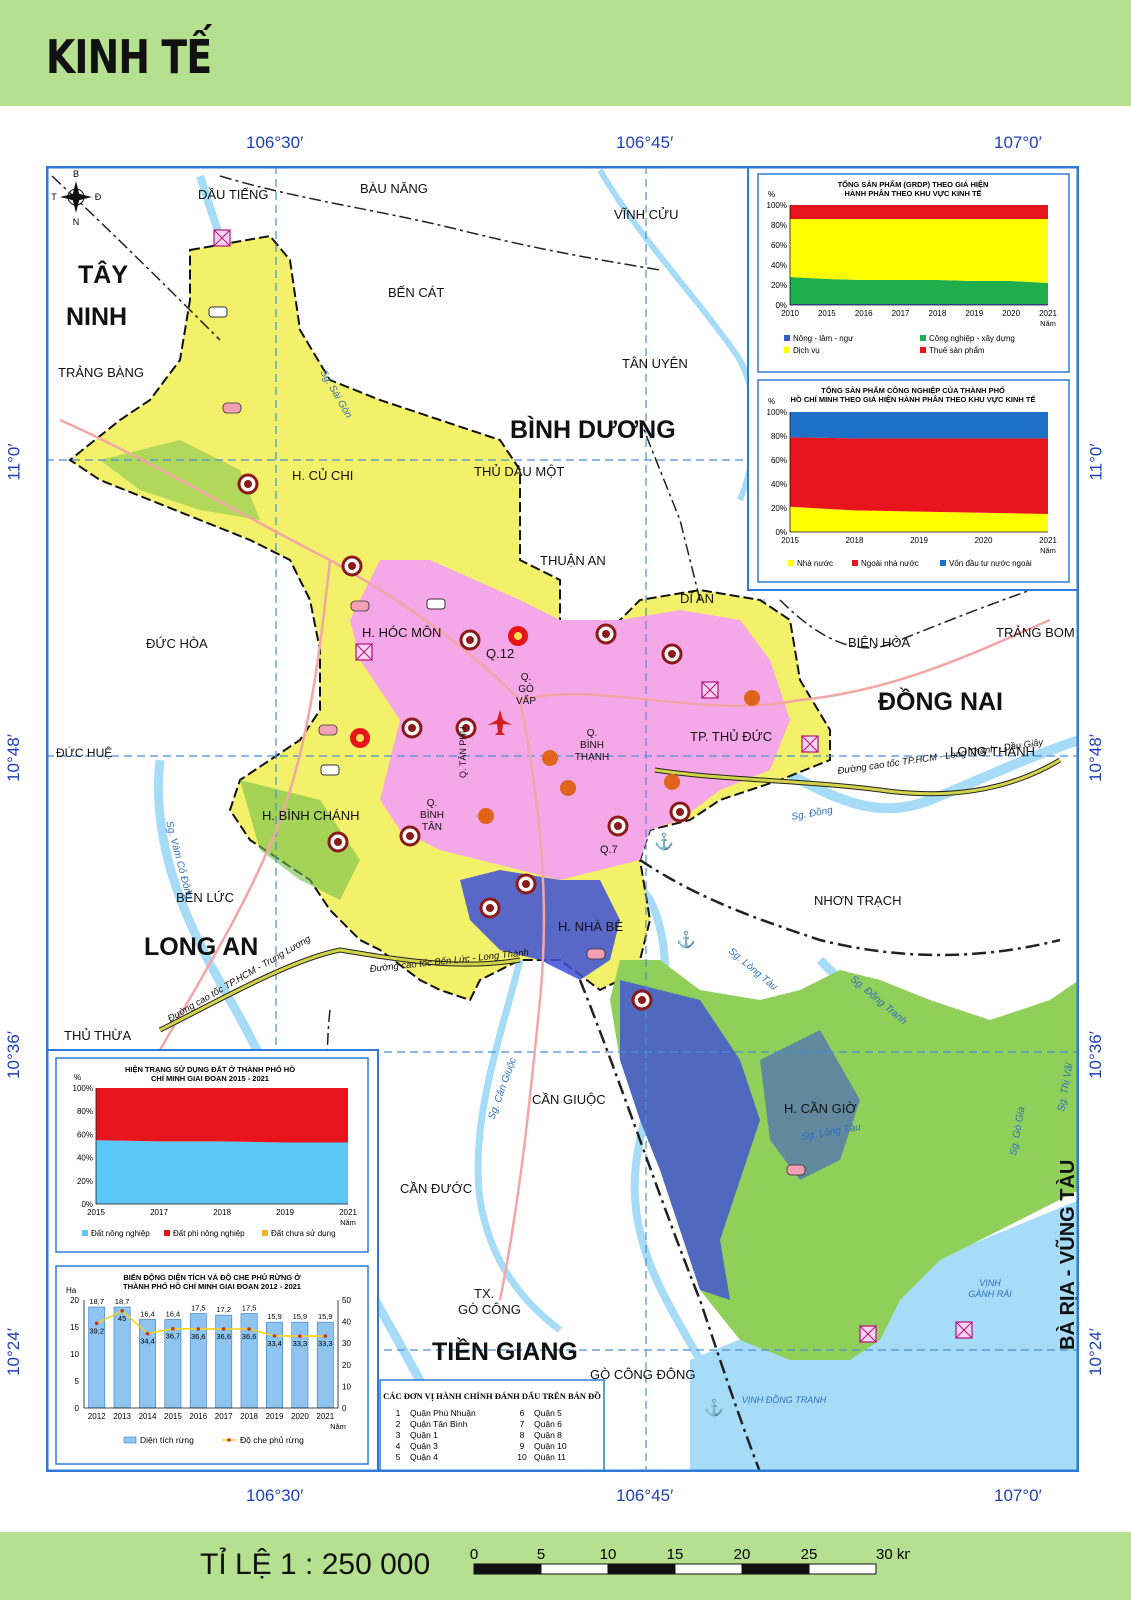 This screenshot has height=1600, width=1131. What do you see at coordinates (1011, 313) in the screenshot?
I see `x-tick-label: 2020` at bounding box center [1011, 313].